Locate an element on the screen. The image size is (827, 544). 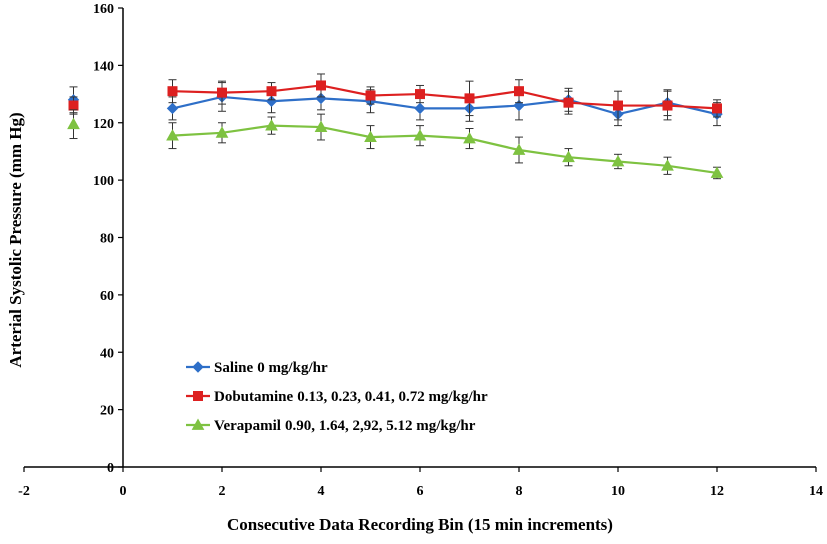
series-saline is located at coordinates (395, 104).